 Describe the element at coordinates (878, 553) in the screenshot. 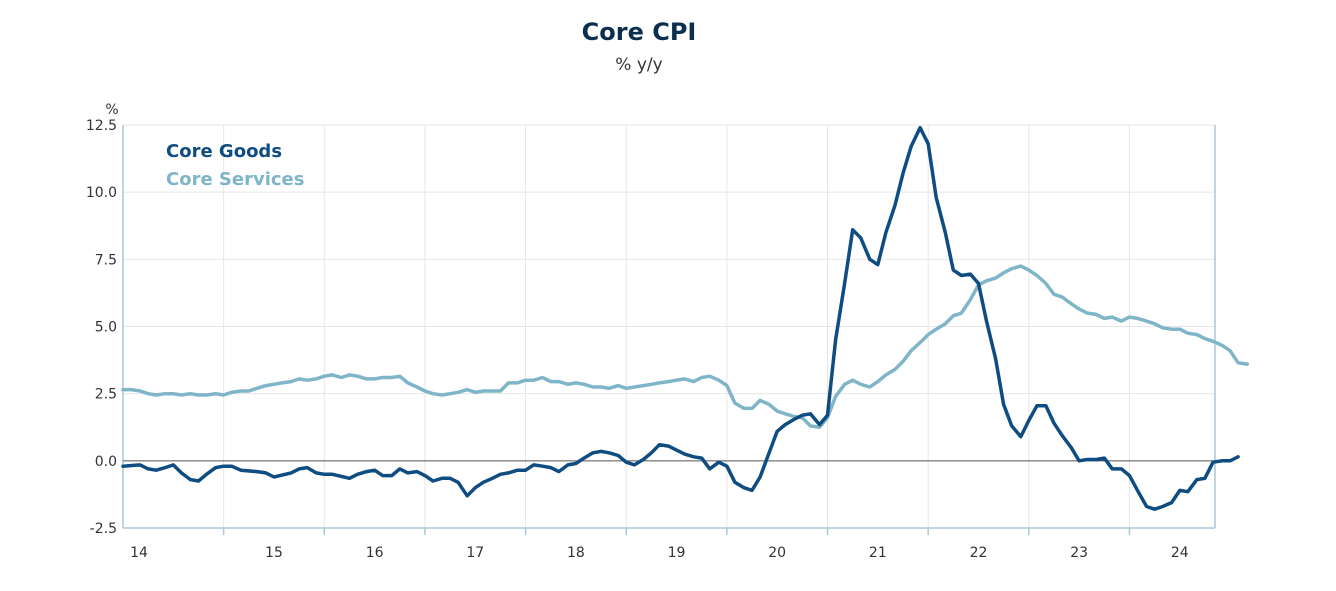

I see `x-tick-label: 21` at that location.